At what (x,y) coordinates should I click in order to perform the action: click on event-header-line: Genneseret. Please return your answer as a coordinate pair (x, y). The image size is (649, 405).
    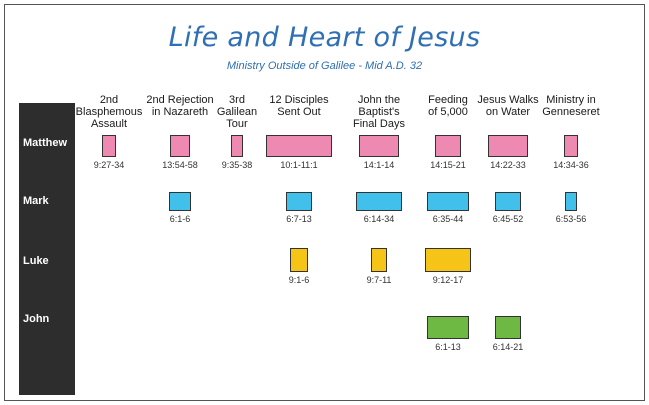
    Looking at the image, I should click on (571, 112).